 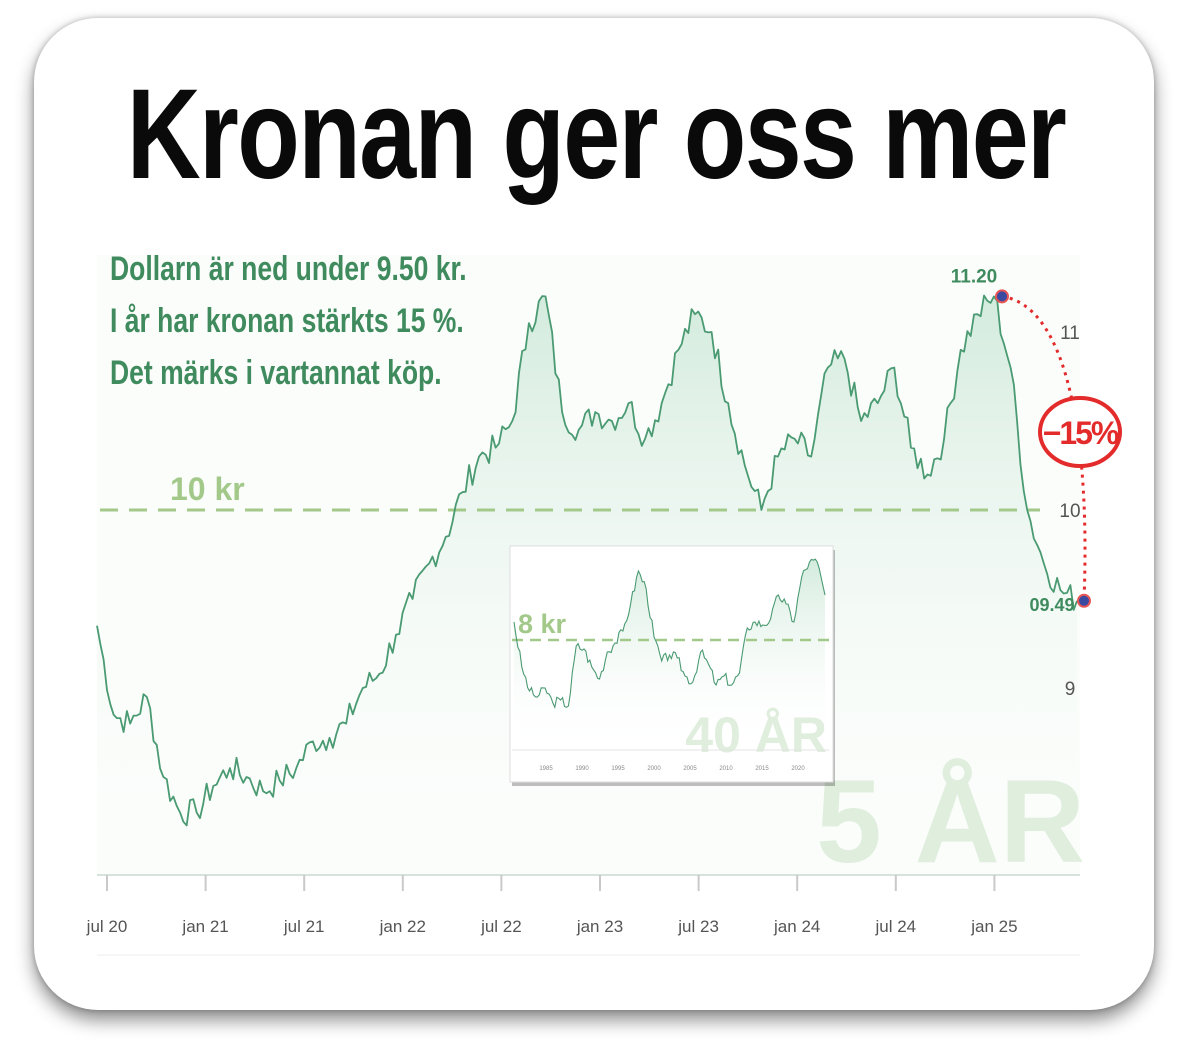 I want to click on low-marker, so click(x=1084, y=600).